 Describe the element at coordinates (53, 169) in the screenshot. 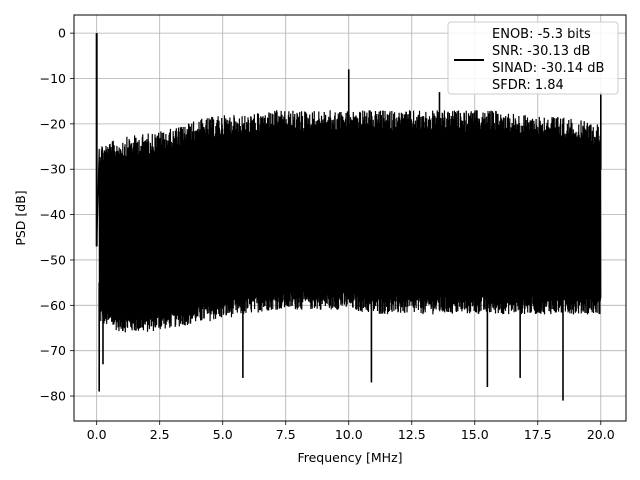

I see `y-tick-label: −30` at that location.